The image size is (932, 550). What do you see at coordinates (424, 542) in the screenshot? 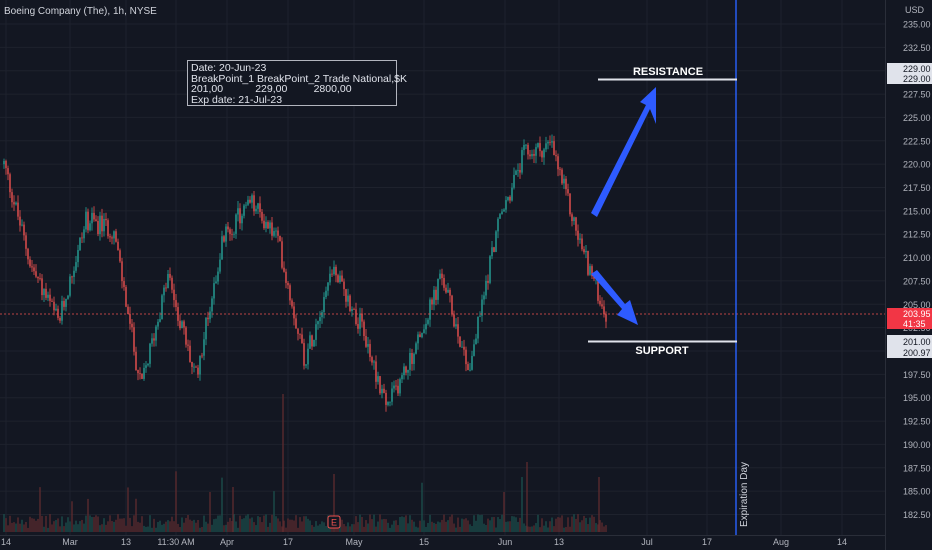
I see `time-axis: 14 Mar 13 11:30 AM Apr 17 May 15 Jun 13 Jul 17 Aug 14` at bounding box center [424, 542].